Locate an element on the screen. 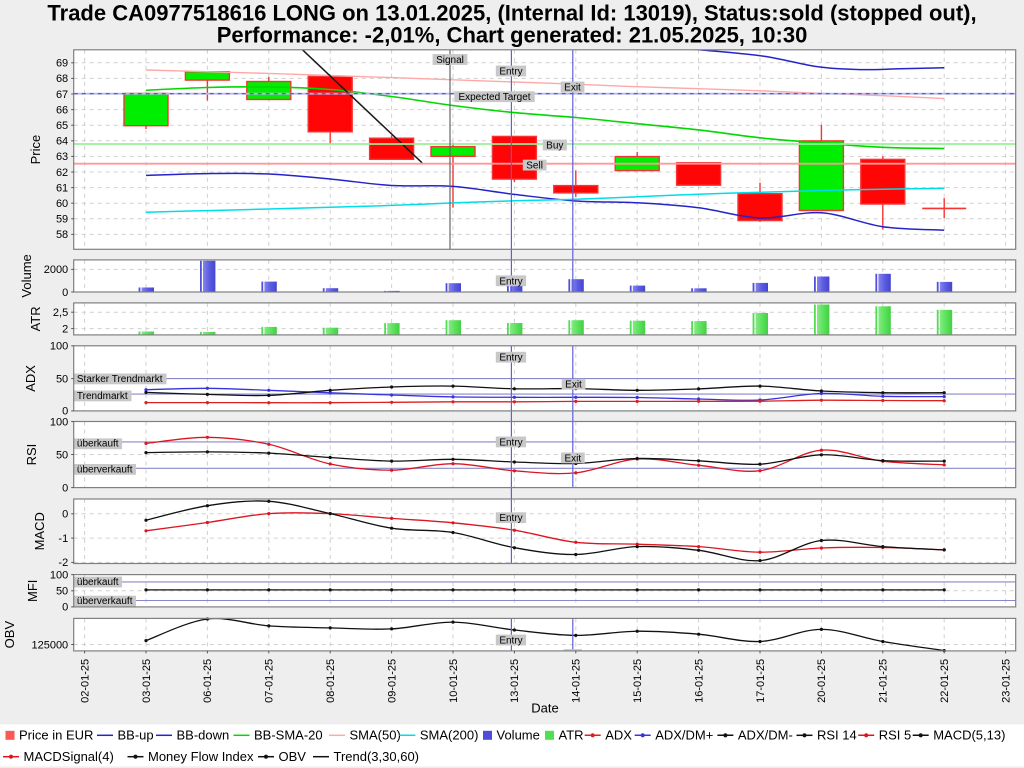  svg-text: 03-01-25 is located at coordinates (147, 681).